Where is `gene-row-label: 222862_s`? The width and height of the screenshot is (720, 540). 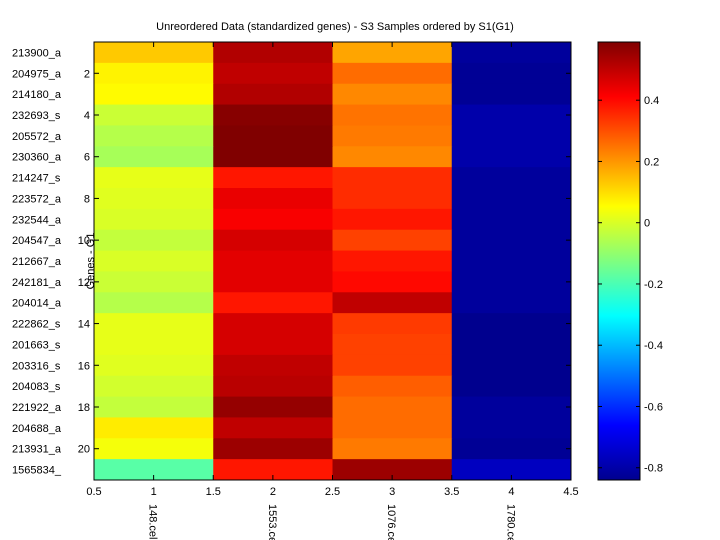 gene-row-label: 222862_s is located at coordinates (36, 325).